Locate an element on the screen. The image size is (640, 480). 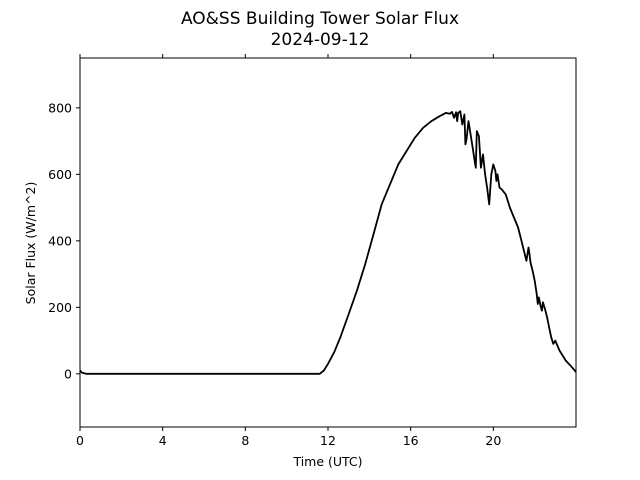
x-tick-label: 8 is located at coordinates (245, 440).